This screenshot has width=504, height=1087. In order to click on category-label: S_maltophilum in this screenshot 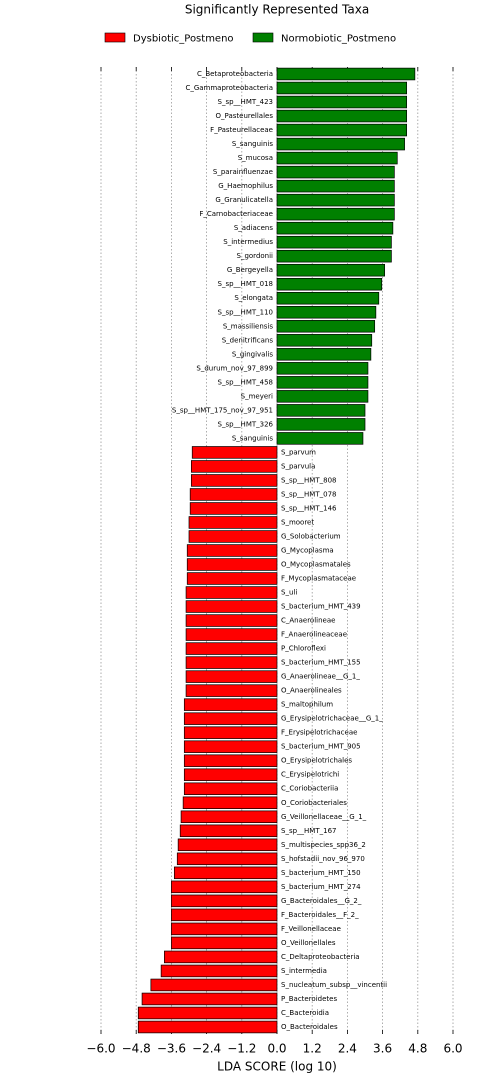, I will do `click(307, 705)`.